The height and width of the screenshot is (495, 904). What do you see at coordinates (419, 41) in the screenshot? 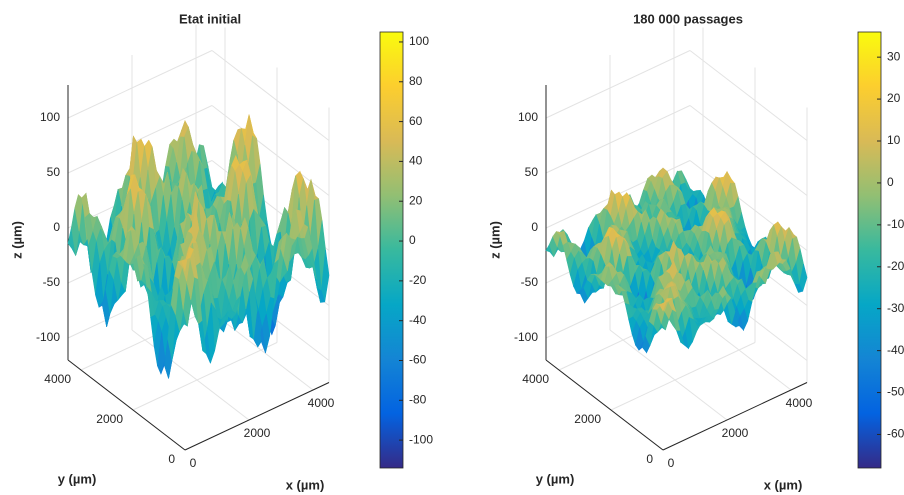
I see `colorbar-tick-label: 100` at bounding box center [419, 41].